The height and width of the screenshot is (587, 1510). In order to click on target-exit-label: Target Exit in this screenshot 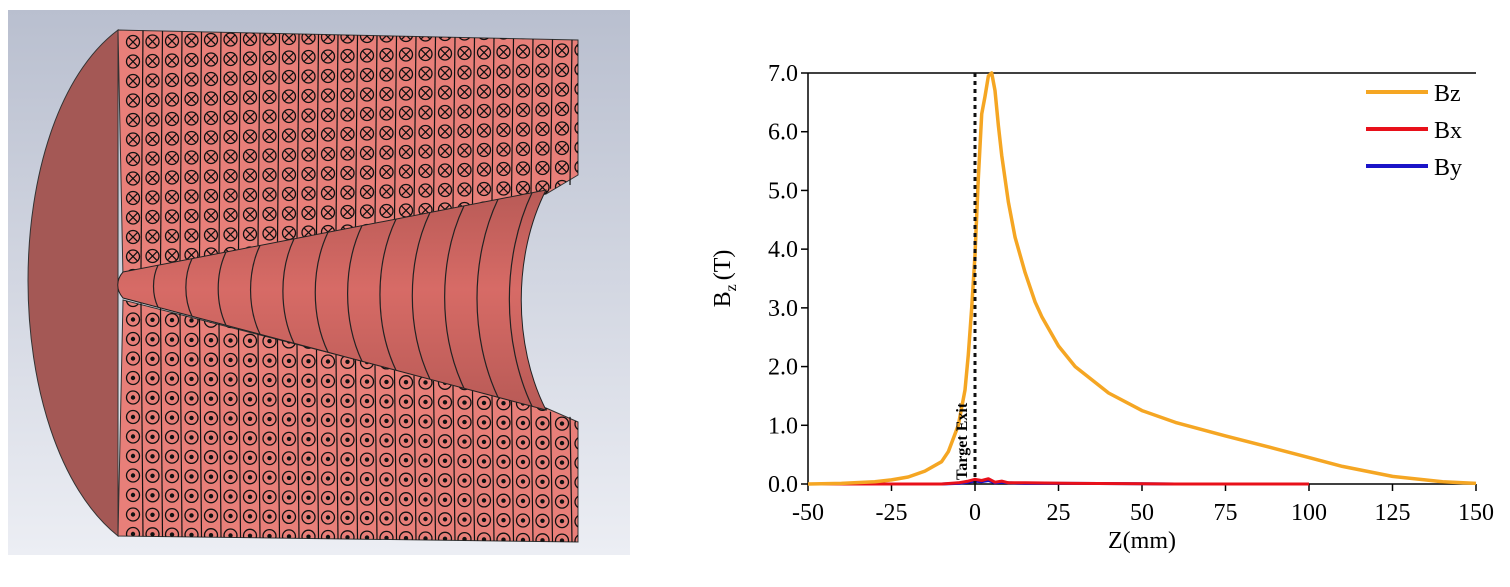, I will do `click(962, 441)`.